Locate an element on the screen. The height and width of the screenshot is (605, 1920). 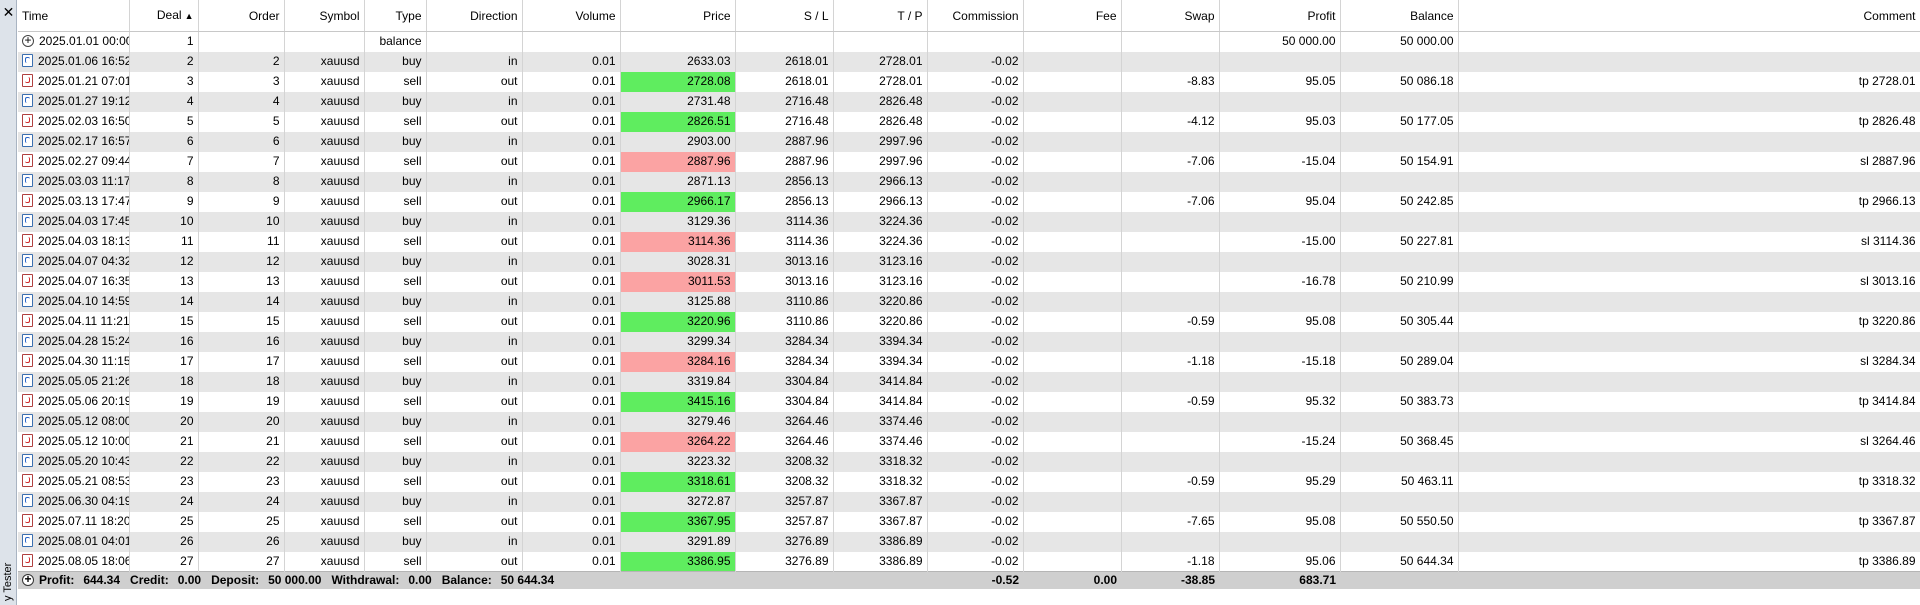
cell-profit is located at coordinates (1280, 261).